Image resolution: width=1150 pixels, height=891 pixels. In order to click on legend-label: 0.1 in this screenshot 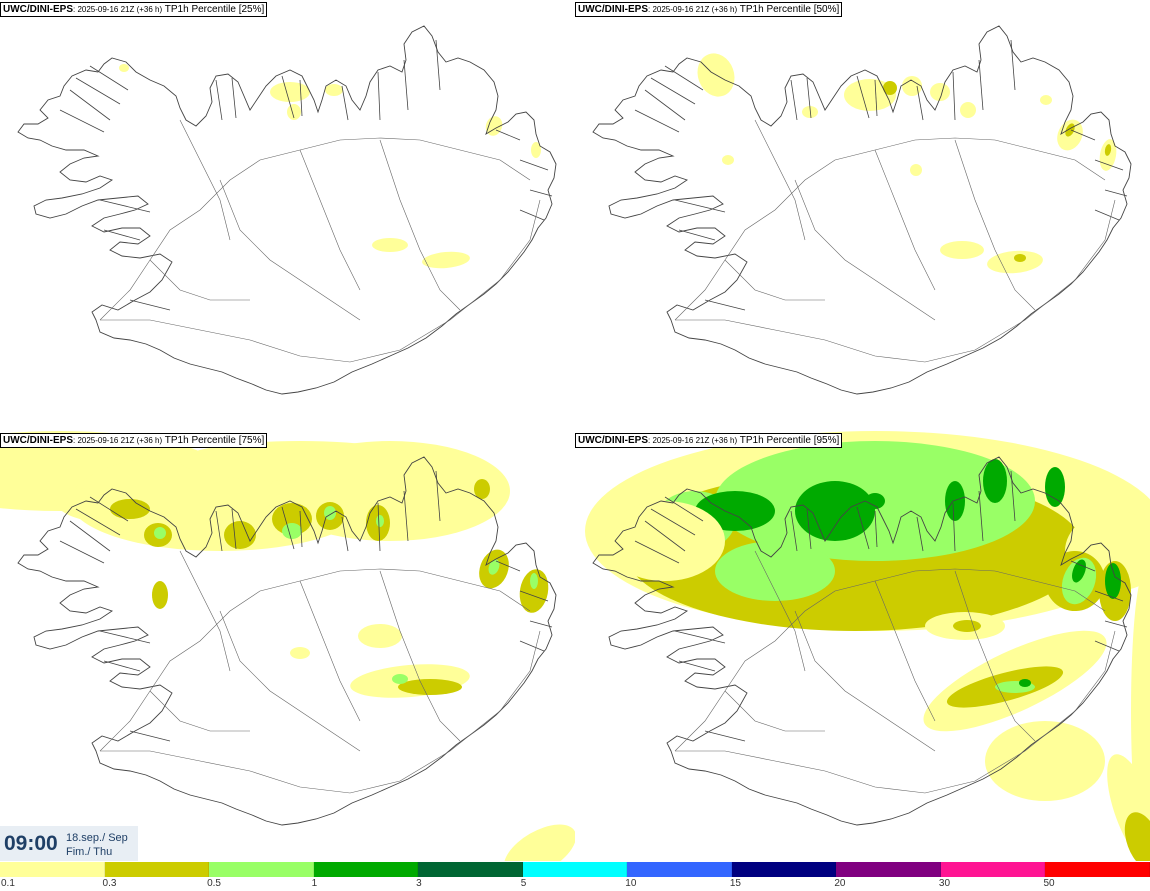, I will do `click(8, 883)`.